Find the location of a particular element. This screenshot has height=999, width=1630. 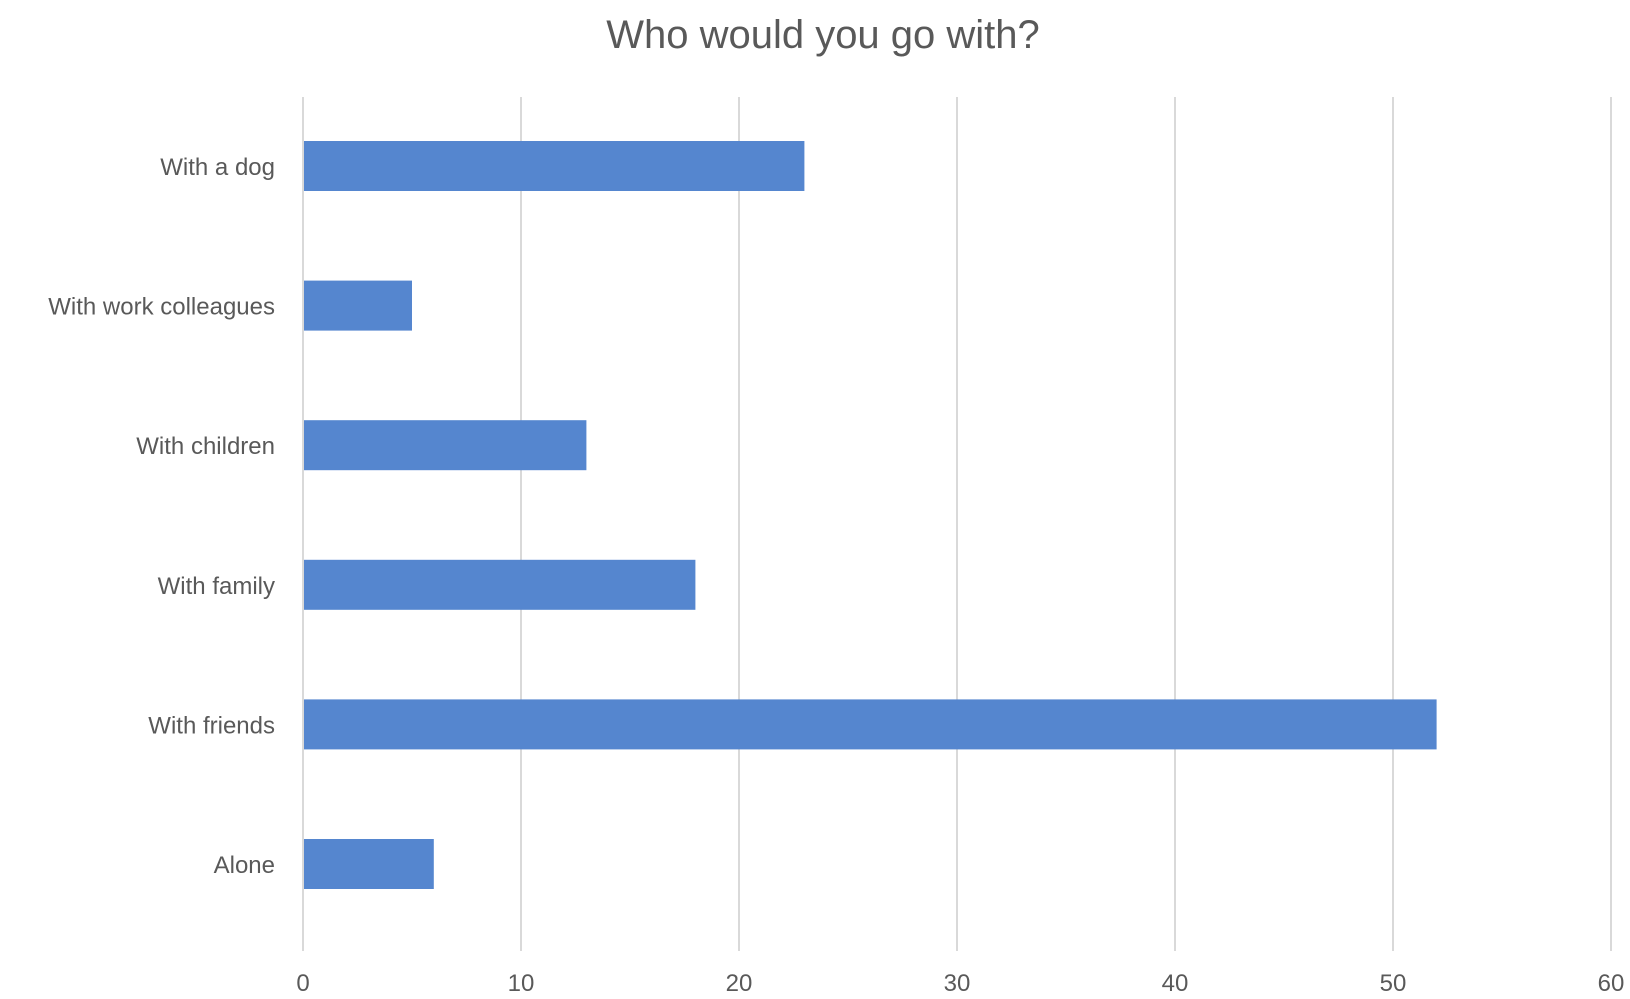

bar-with-children is located at coordinates (445, 445).